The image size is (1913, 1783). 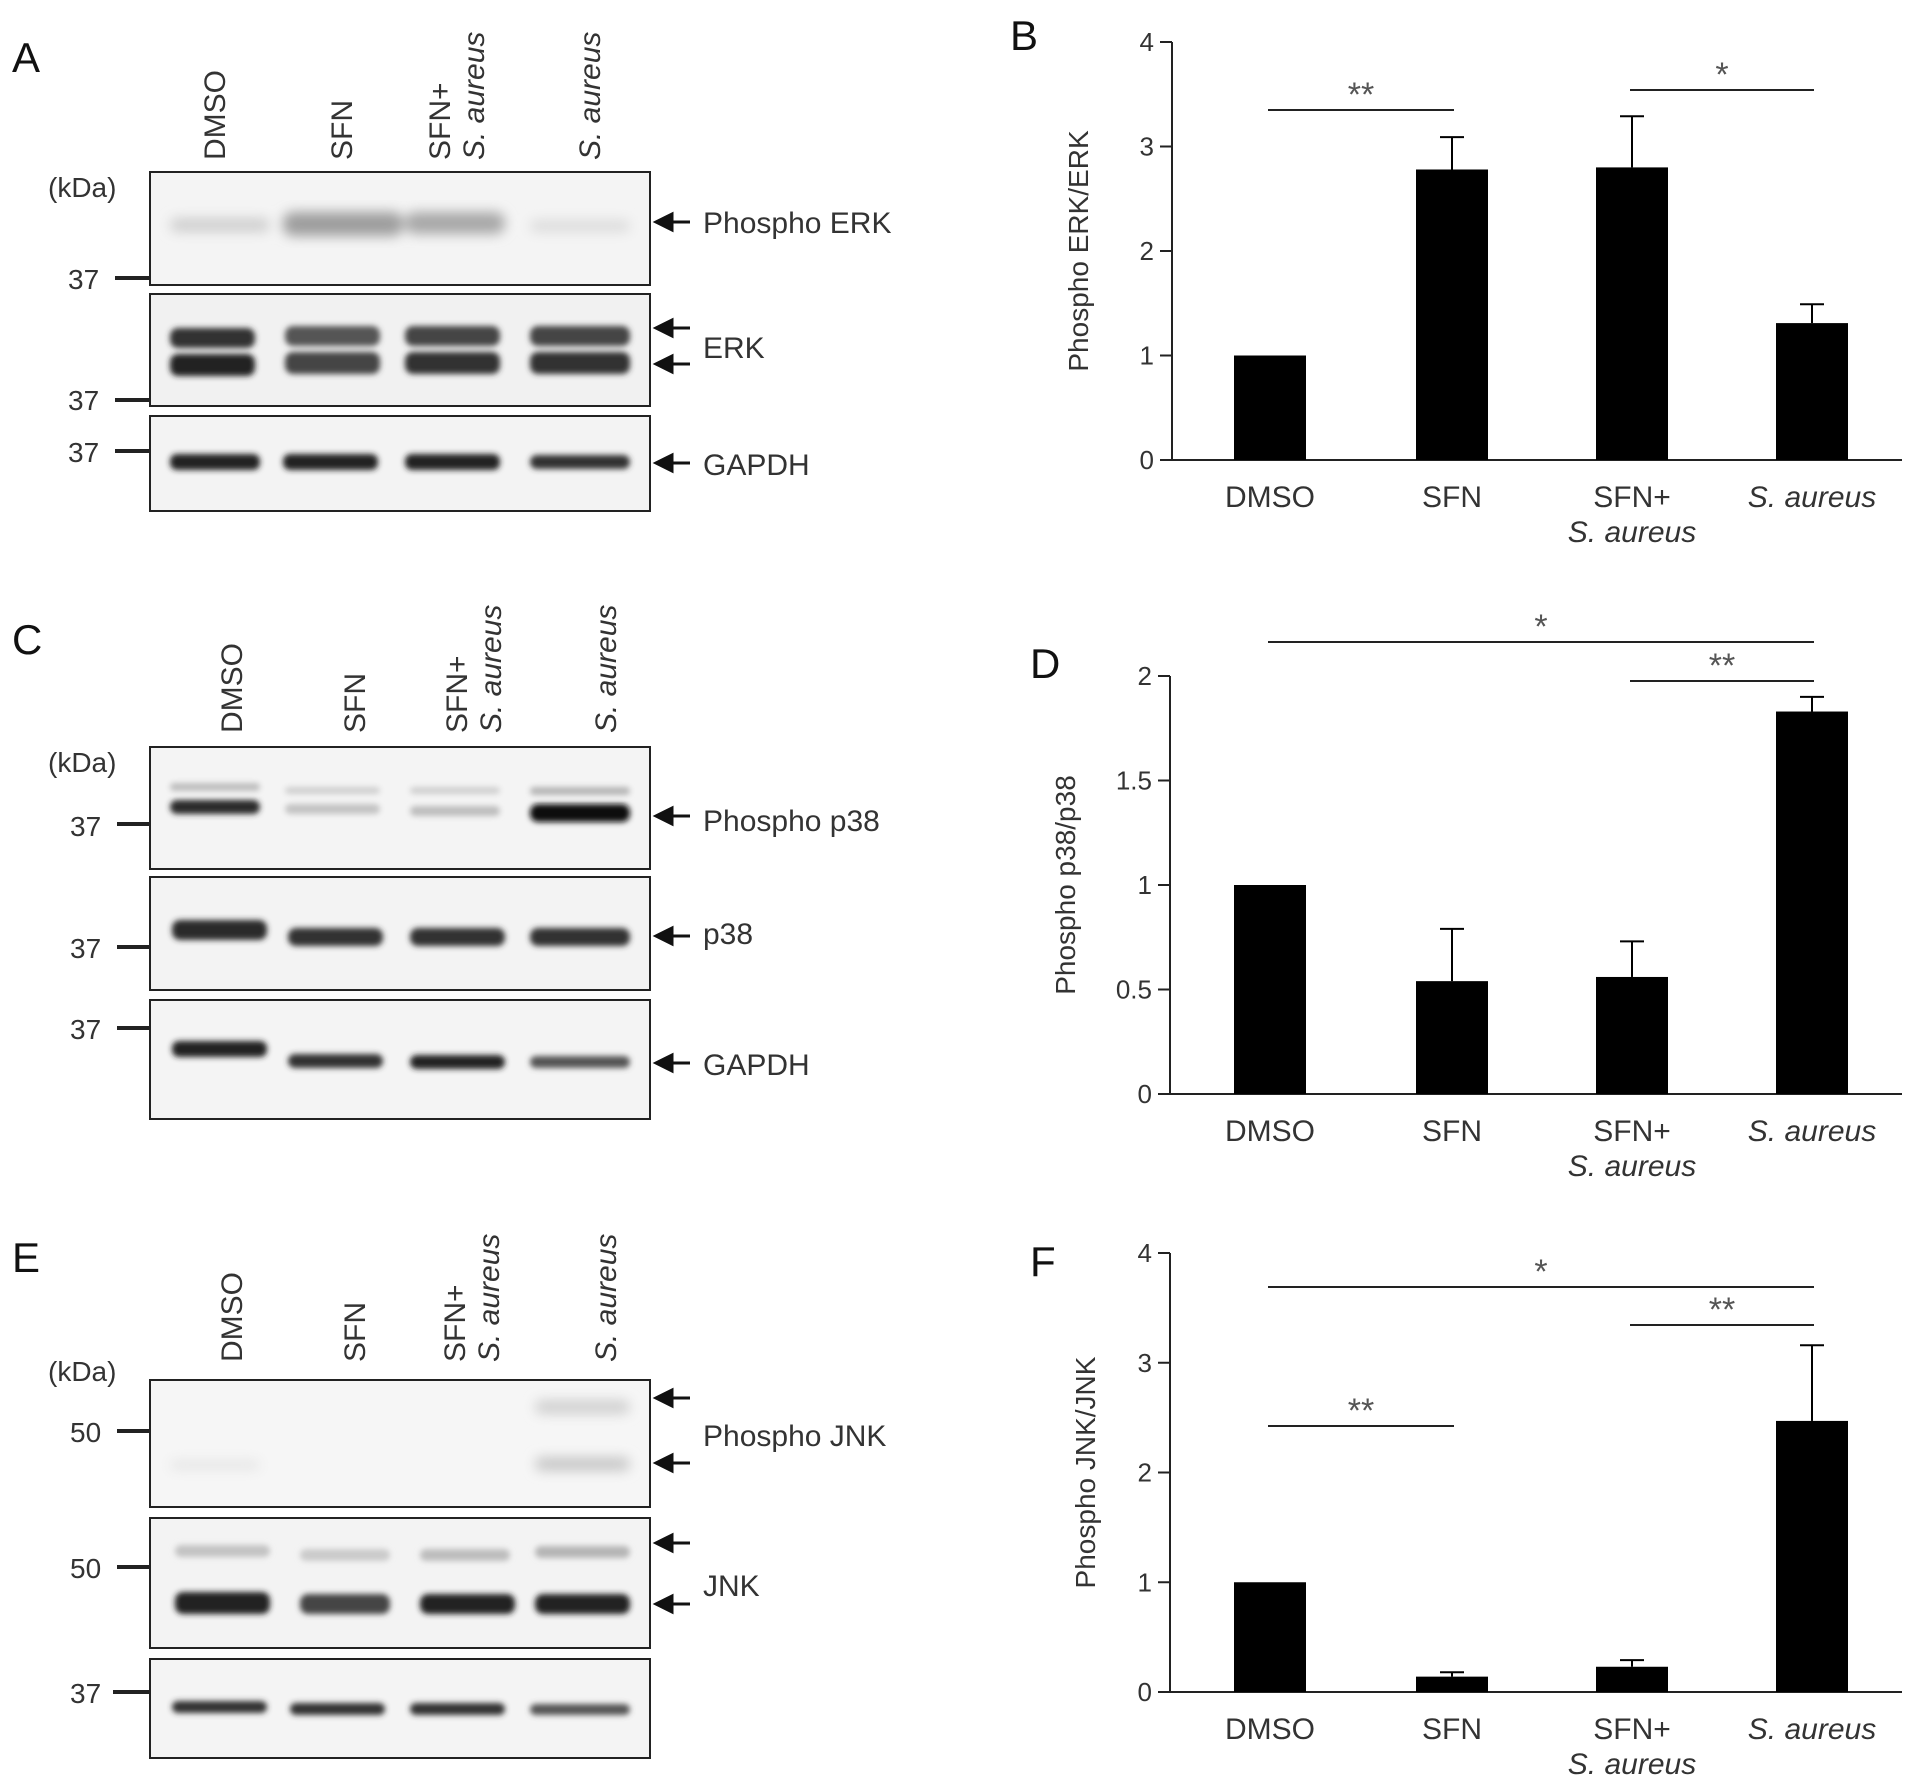 I want to click on lane-label-dmso-e: DMSO, so click(x=232, y=1317).